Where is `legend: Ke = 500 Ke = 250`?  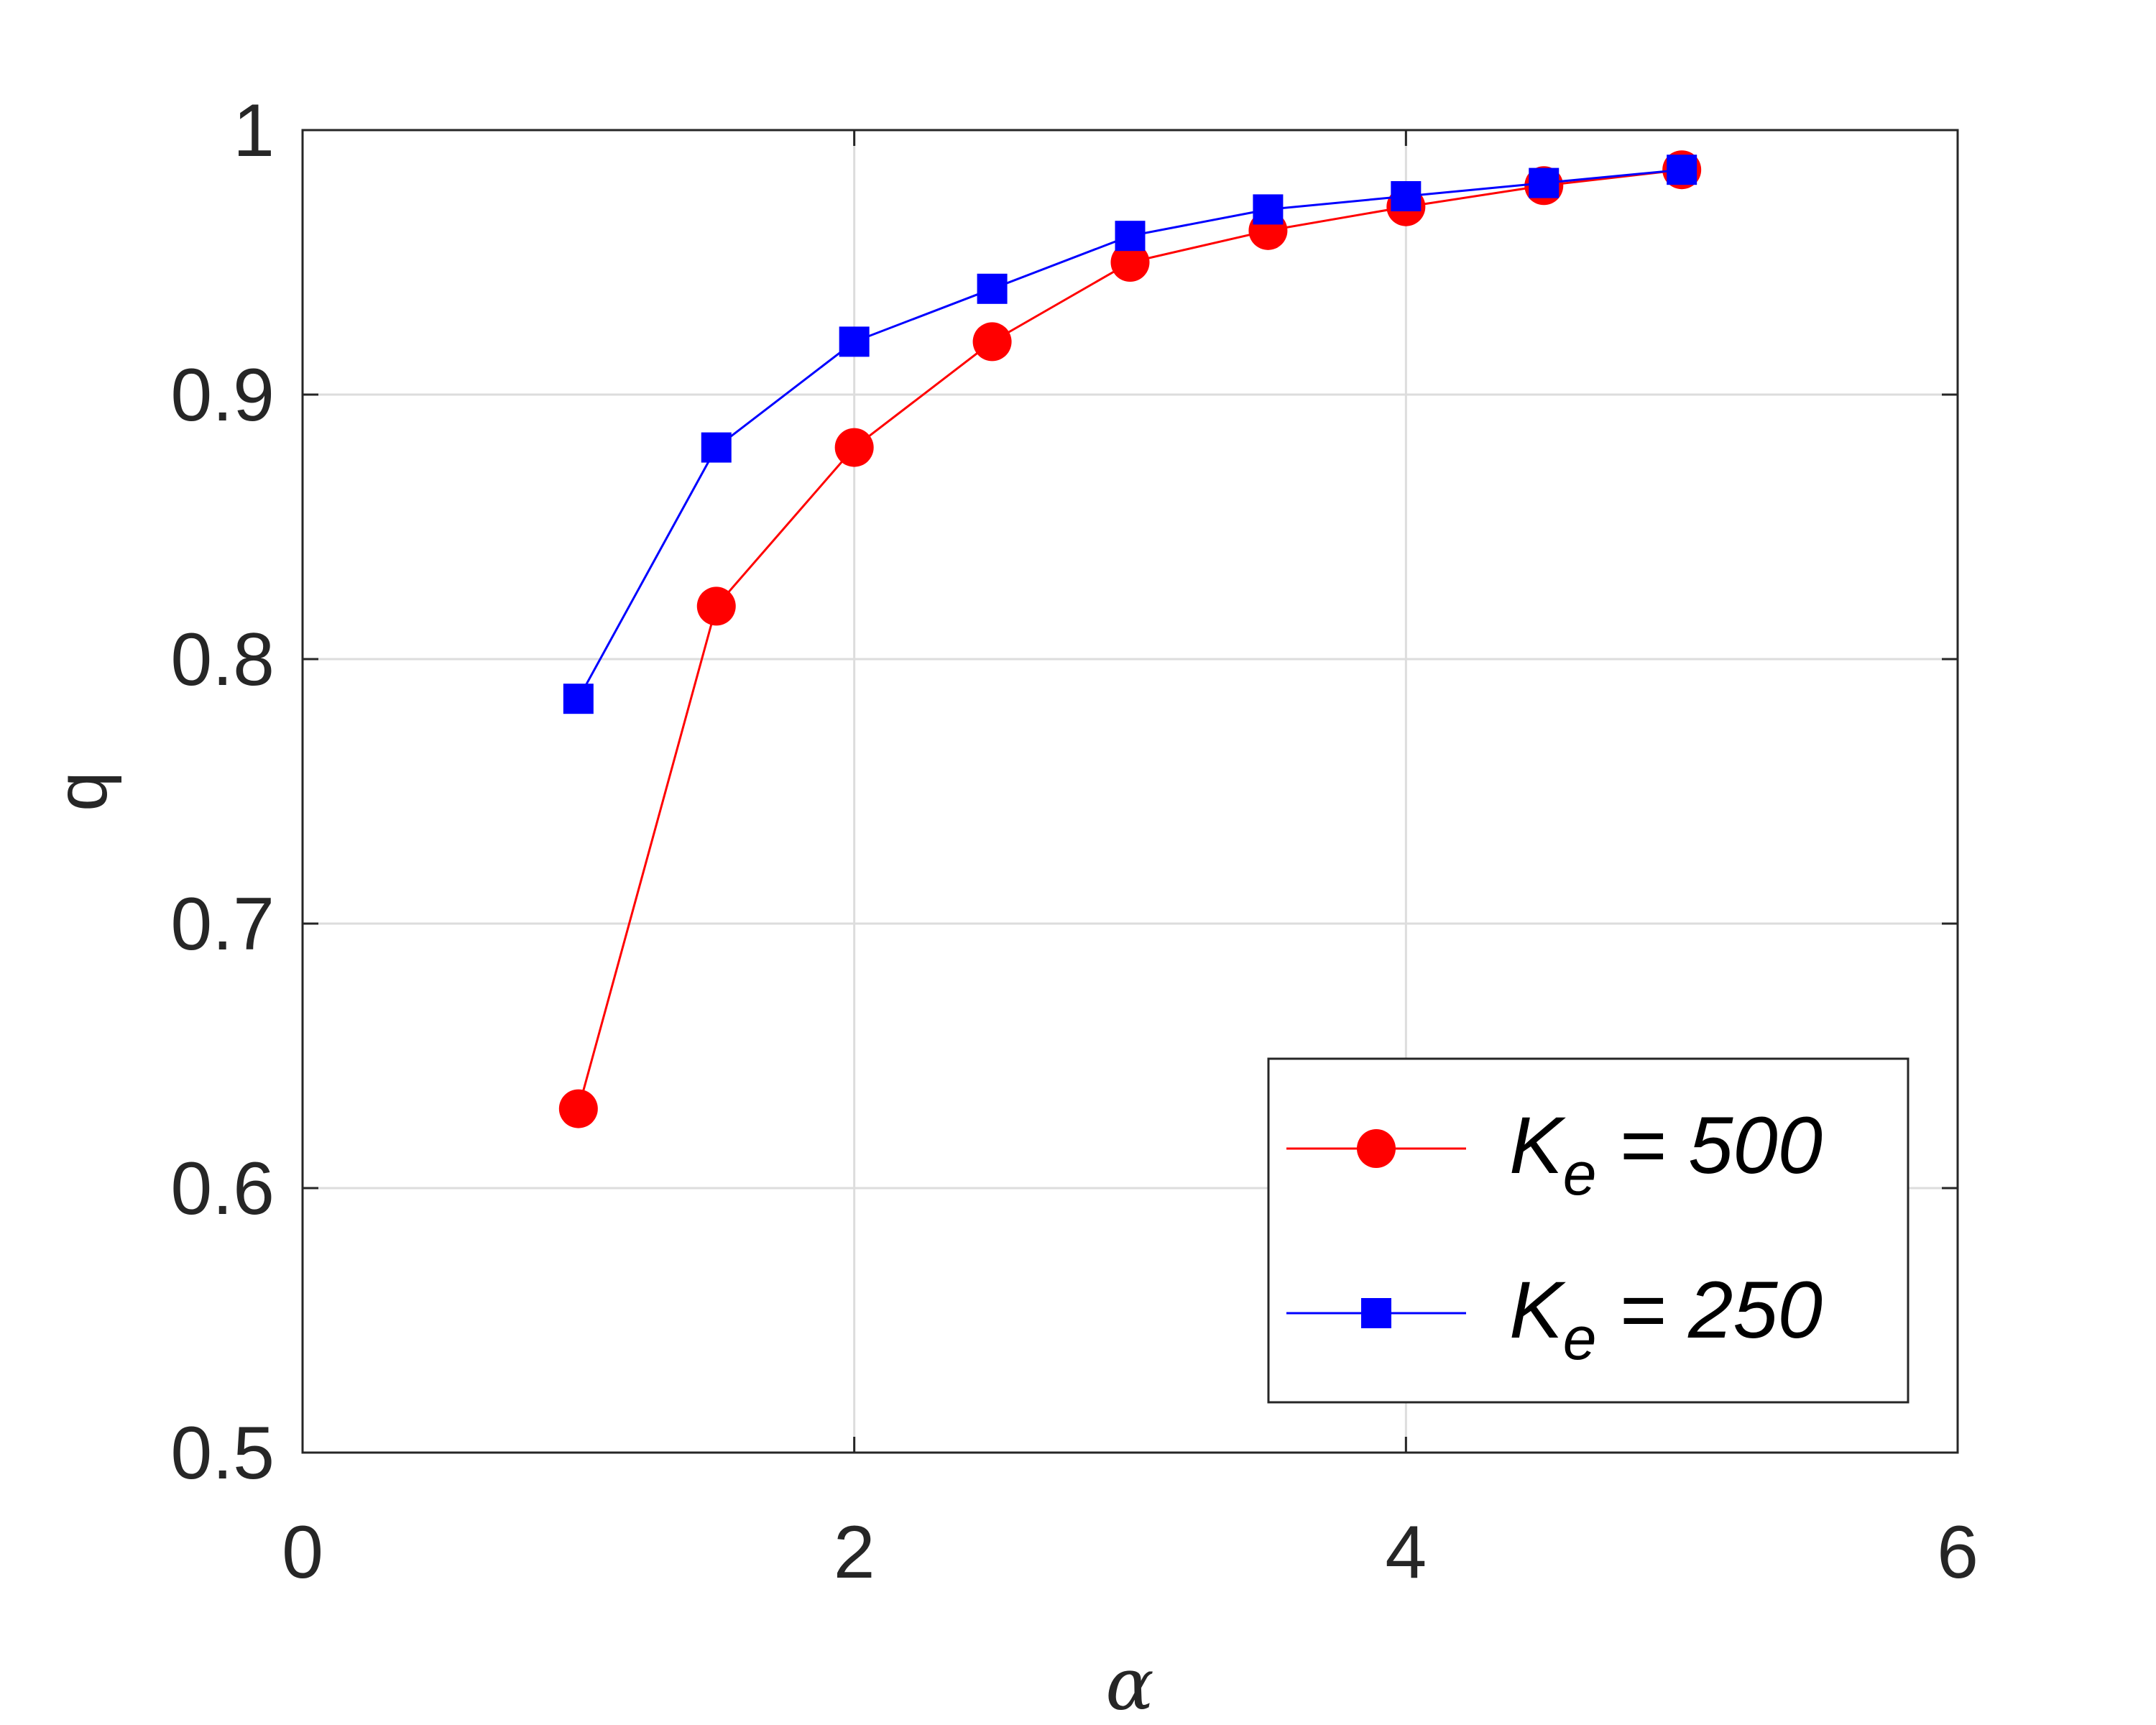
legend: Ke = 500 Ke = 250 is located at coordinates (1588, 1230).